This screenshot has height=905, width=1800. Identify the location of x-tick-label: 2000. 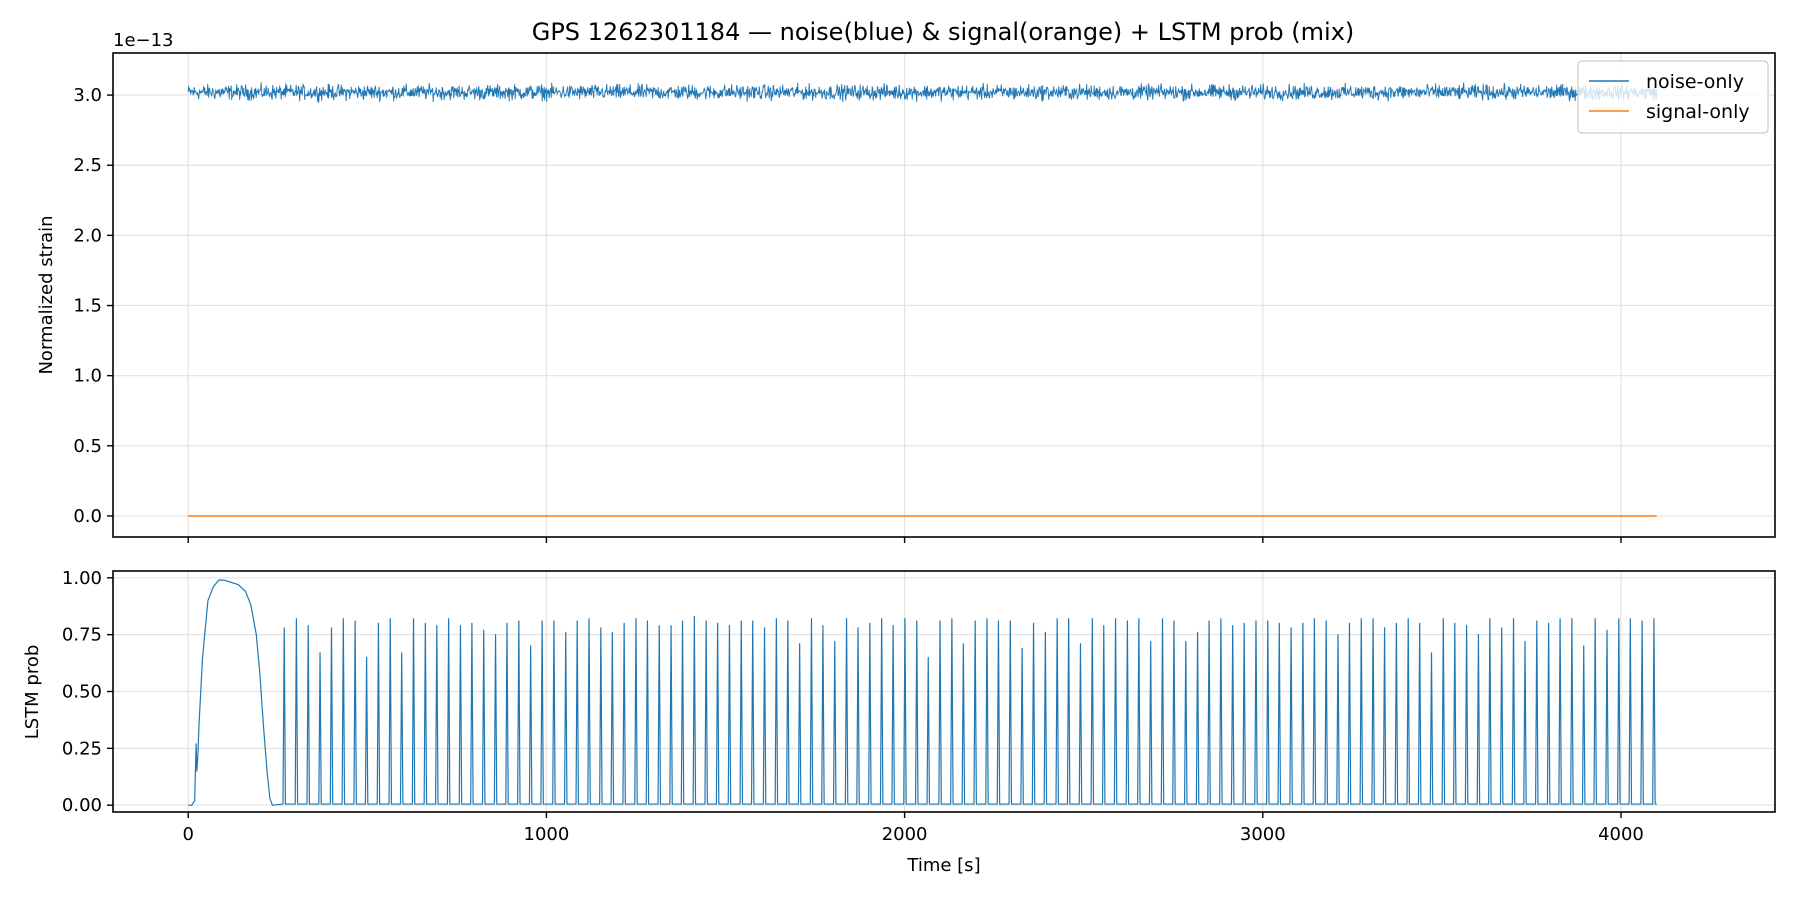
(905, 834).